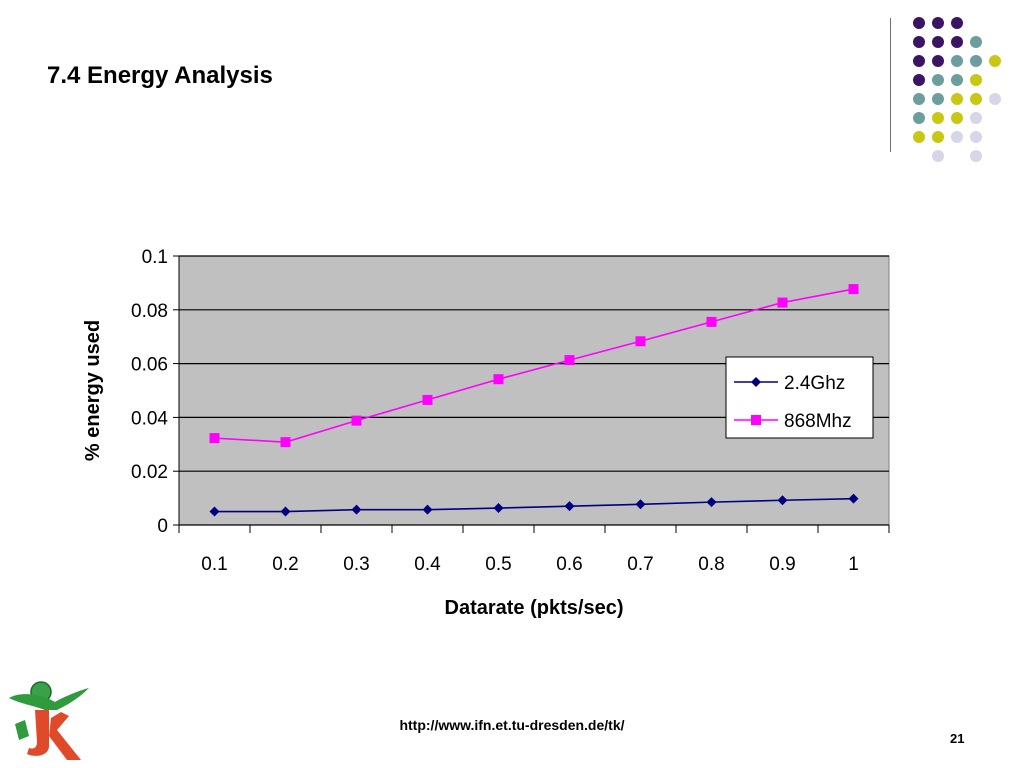  What do you see at coordinates (853, 564) in the screenshot?
I see `x-tick-label: 1` at bounding box center [853, 564].